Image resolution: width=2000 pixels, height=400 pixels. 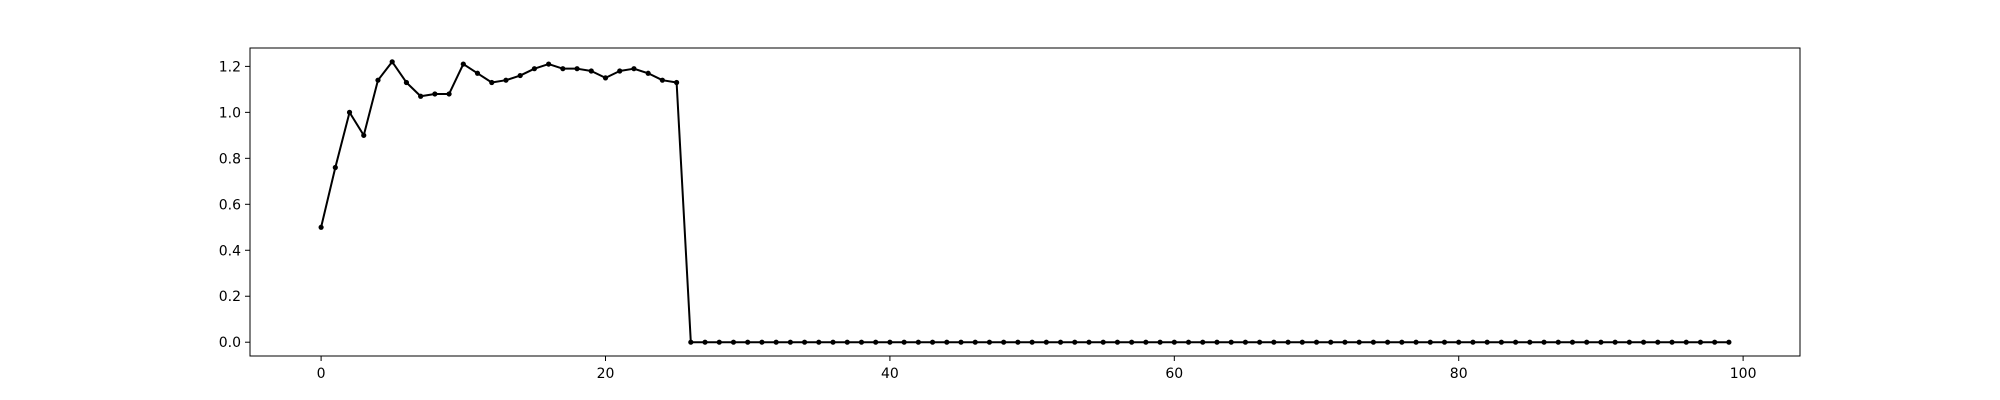 I want to click on x-tick-label: 60, so click(x=1174, y=374).